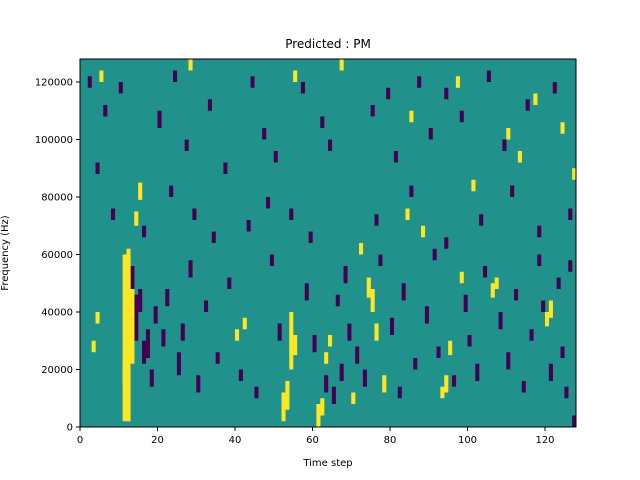 The width and height of the screenshot is (640, 480). I want to click on y-tick-label: 60000, so click(57, 255).